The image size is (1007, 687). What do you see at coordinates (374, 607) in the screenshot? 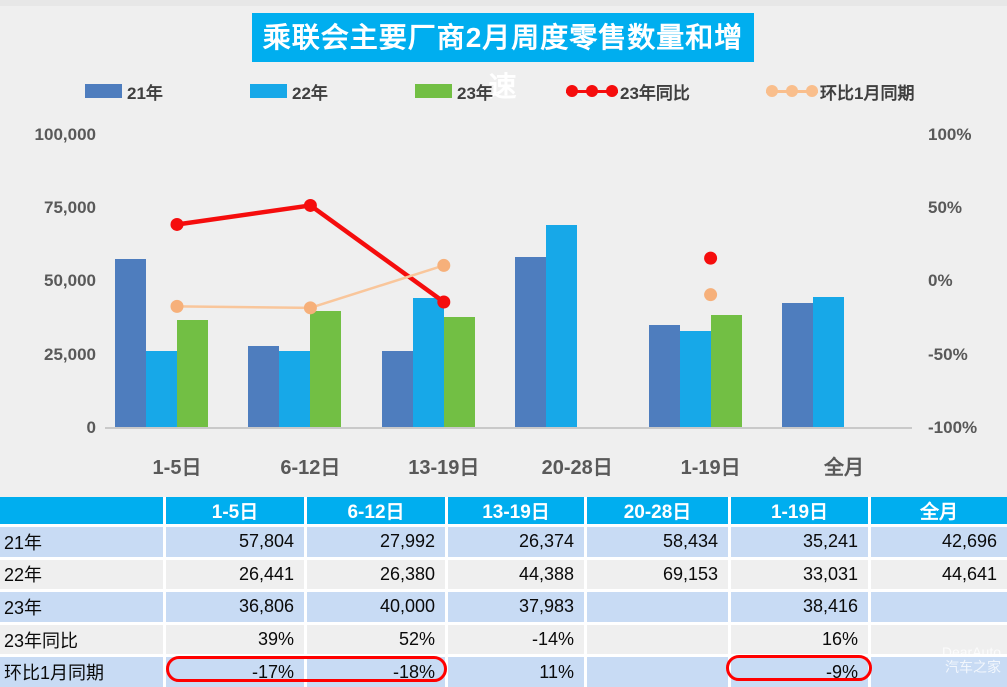
I see `table-cell-23年-6-12日: 40,000` at bounding box center [374, 607].